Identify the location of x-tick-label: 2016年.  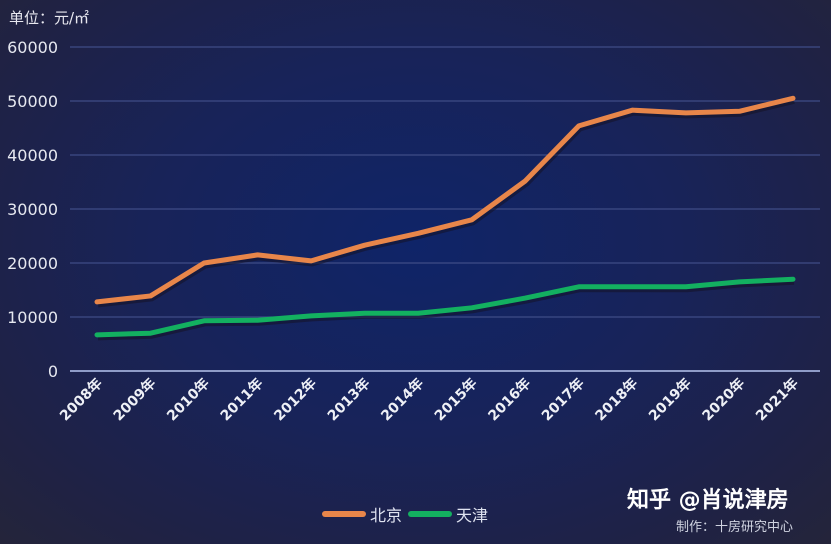
(509, 399).